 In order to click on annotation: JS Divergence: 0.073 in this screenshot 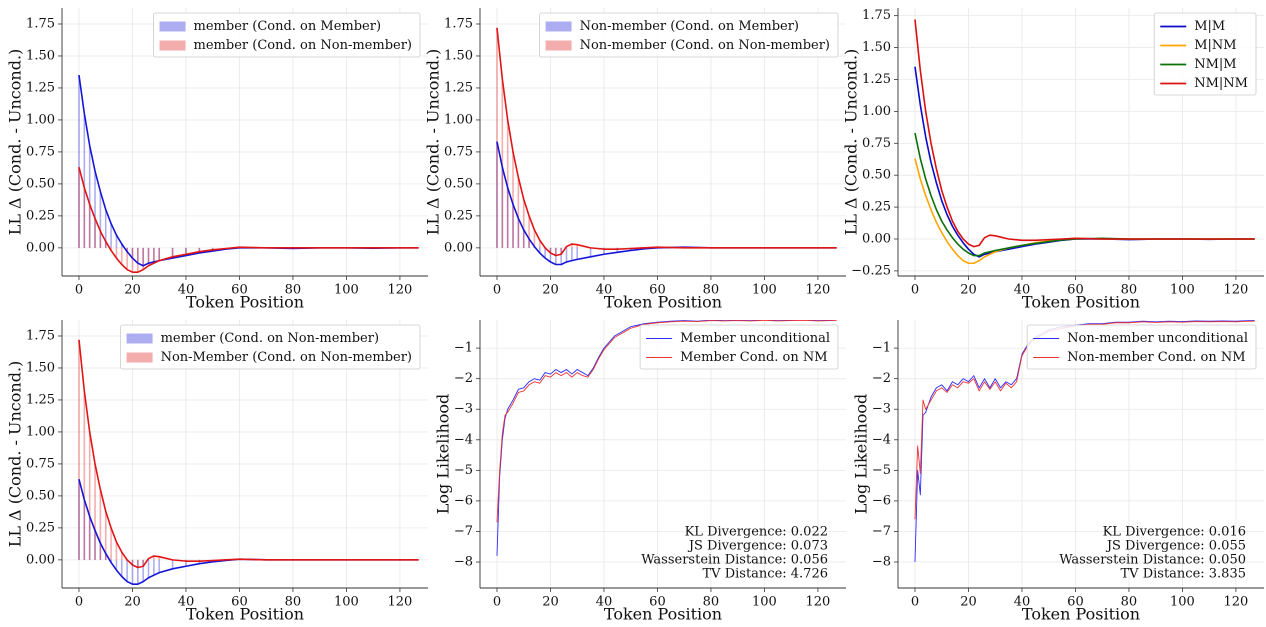, I will do `click(757, 546)`.